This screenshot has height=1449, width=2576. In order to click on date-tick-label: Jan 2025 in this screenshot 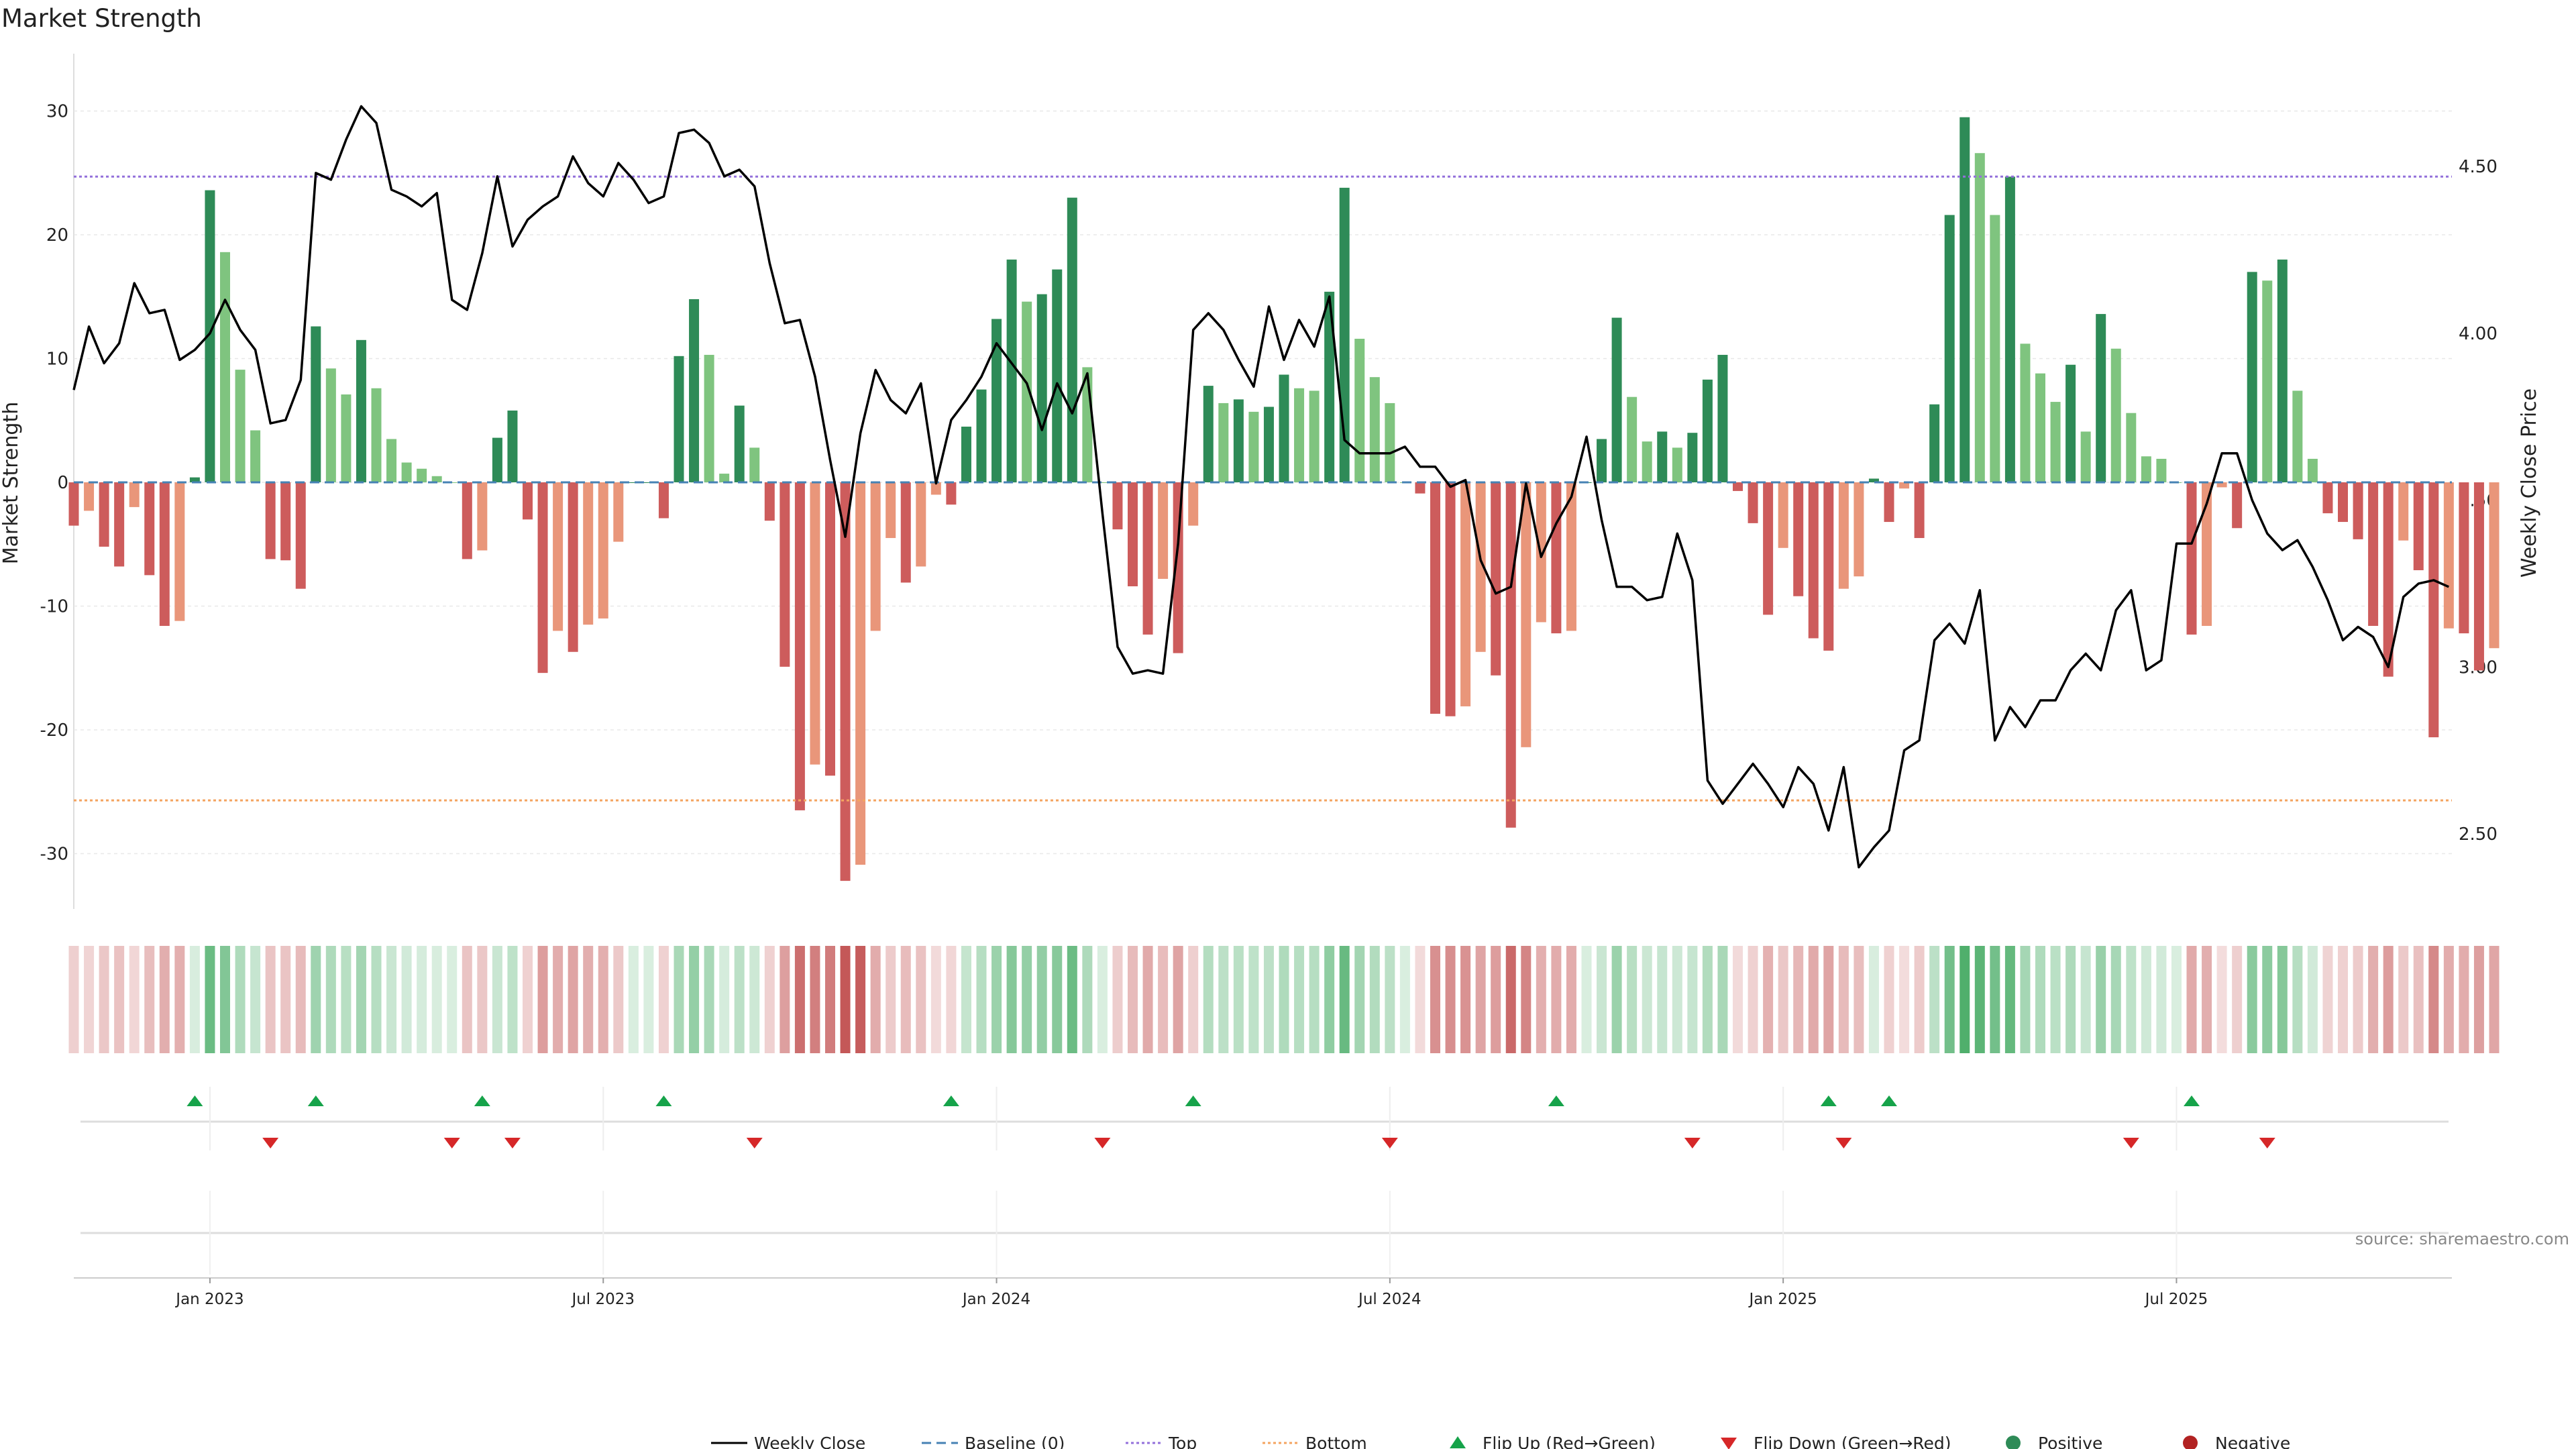, I will do `click(1782, 1299)`.